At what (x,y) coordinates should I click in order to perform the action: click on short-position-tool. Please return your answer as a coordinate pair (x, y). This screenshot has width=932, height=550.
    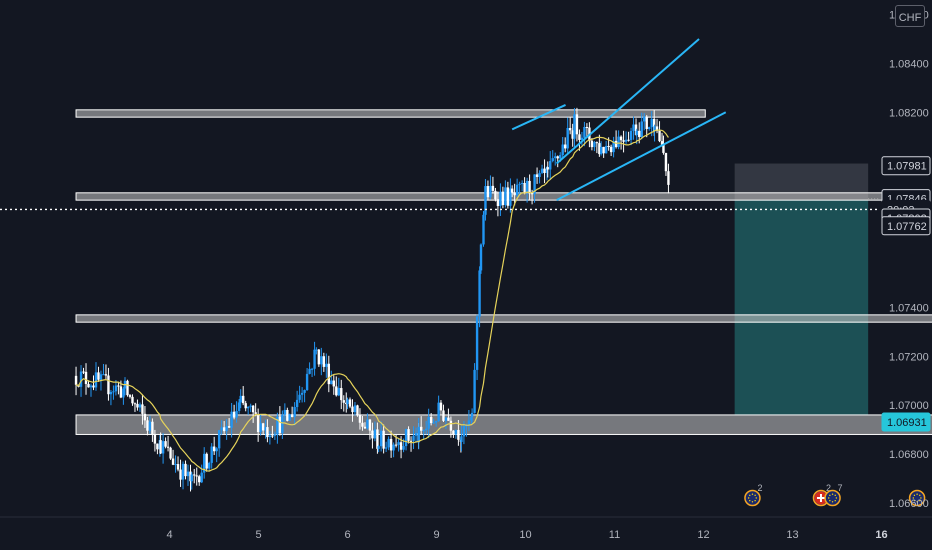
    Looking at the image, I should click on (801, 289).